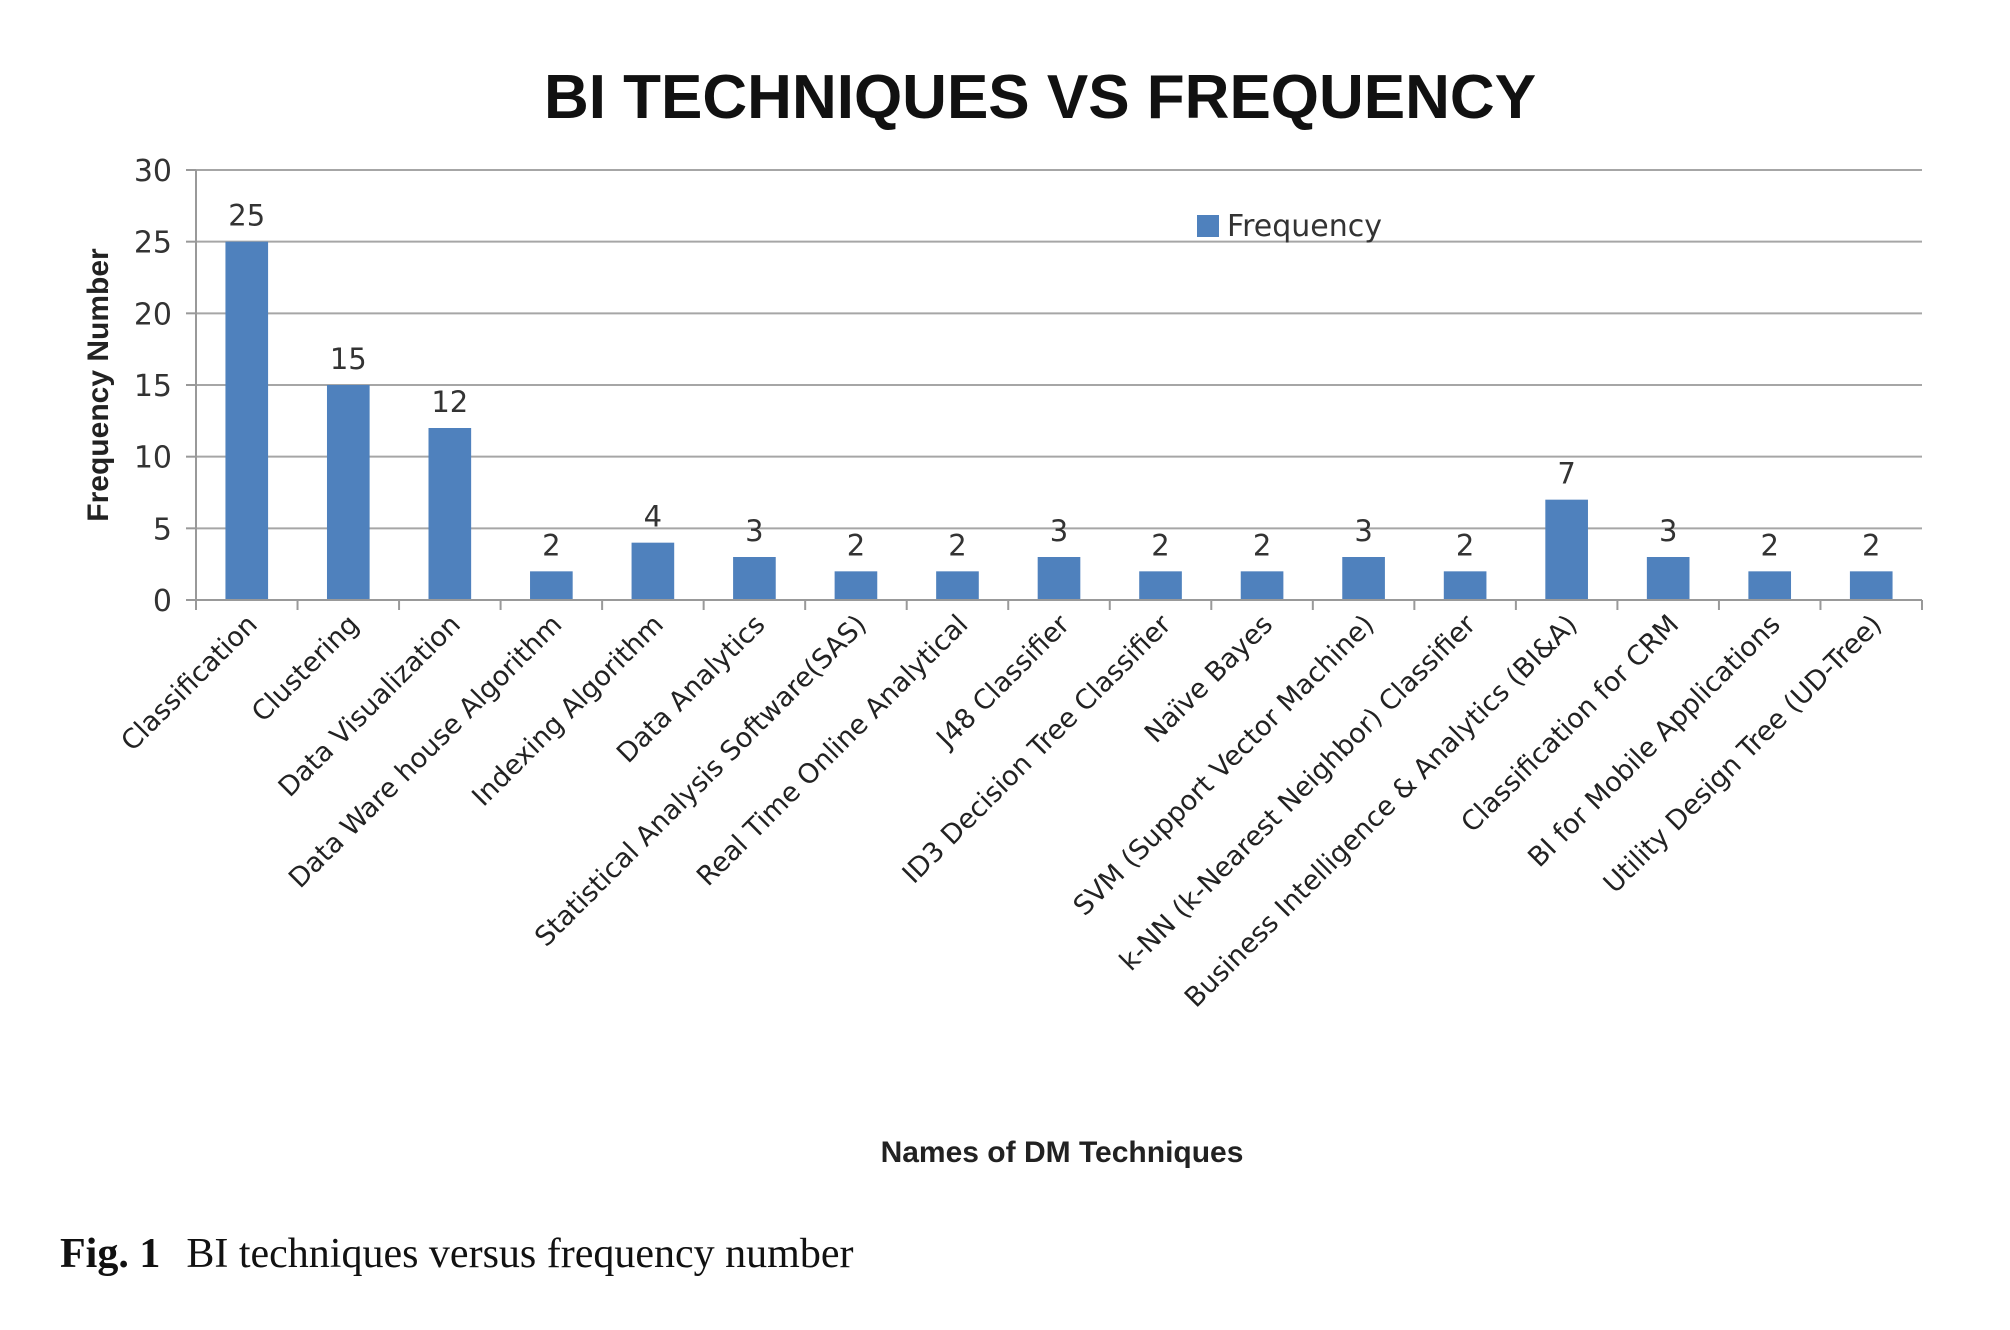  Describe the element at coordinates (162, 601) in the screenshot. I see `y-tick-label: 0` at that location.